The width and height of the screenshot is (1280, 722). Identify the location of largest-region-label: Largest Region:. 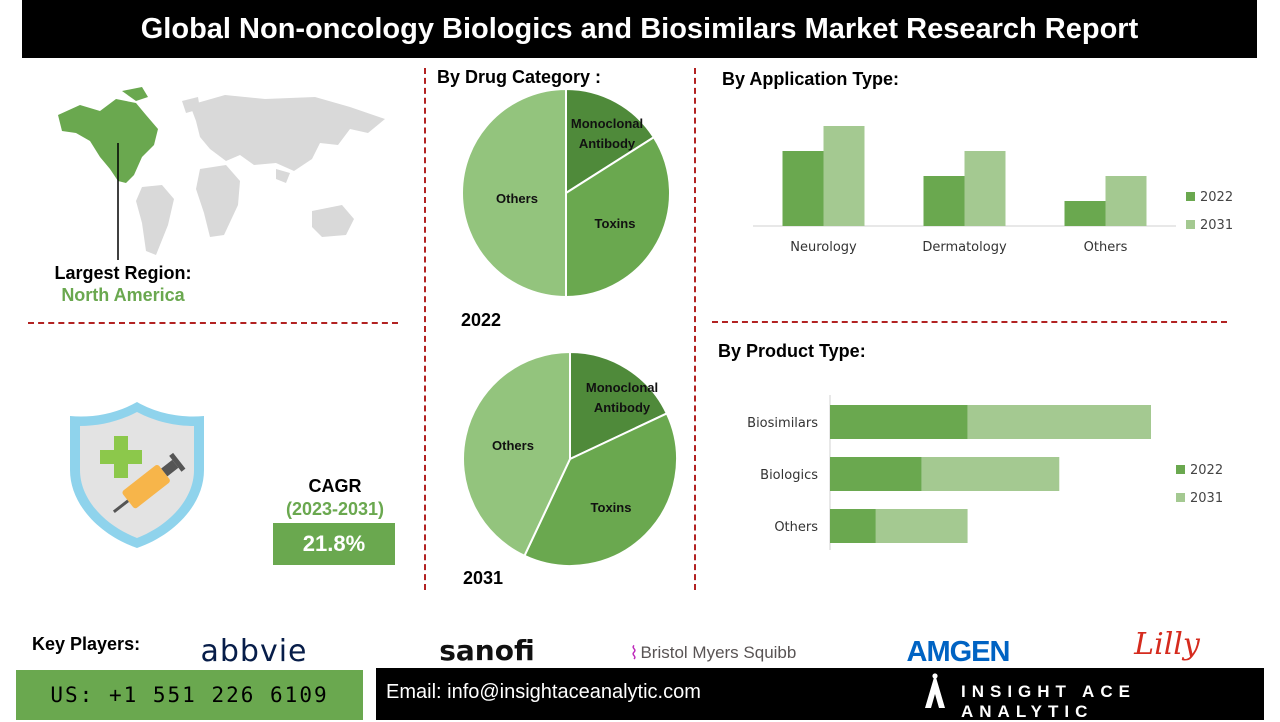
(123, 273).